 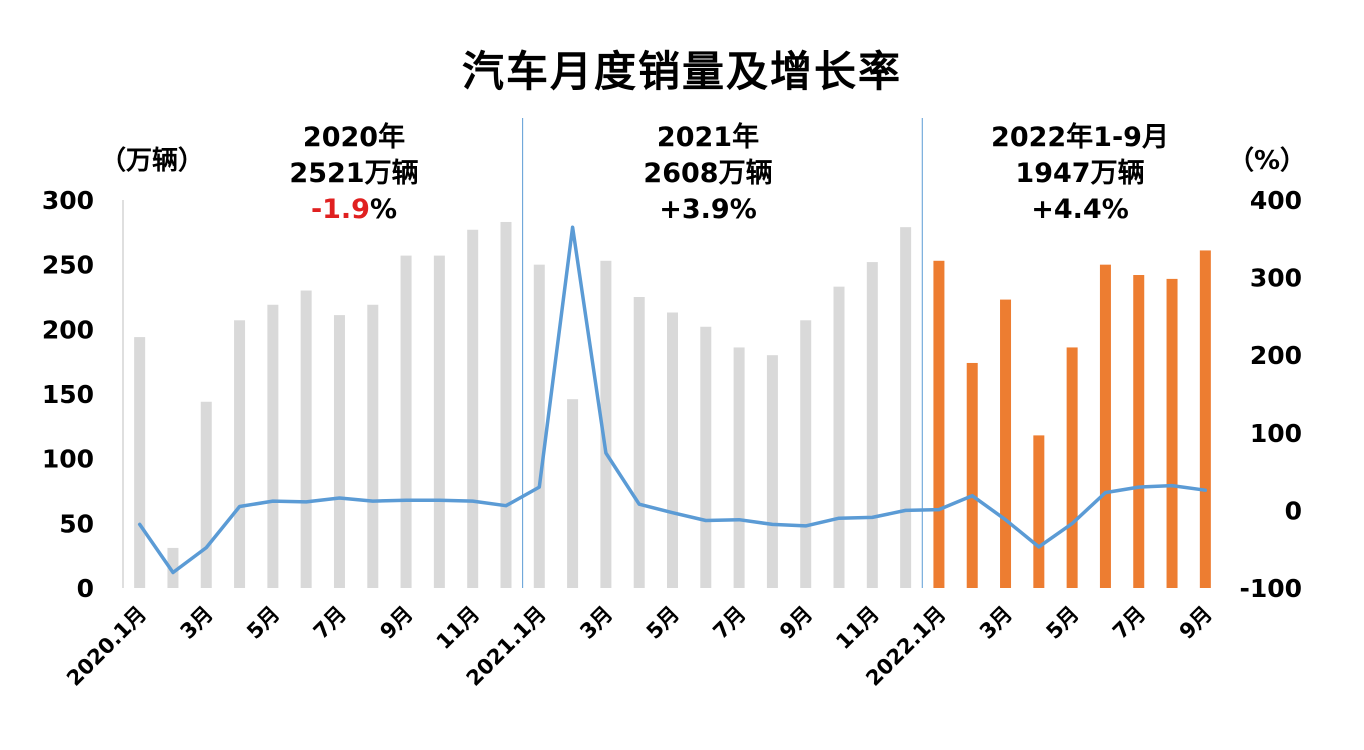 I want to click on right-axis-unit: （%）, so click(x=1267, y=161).